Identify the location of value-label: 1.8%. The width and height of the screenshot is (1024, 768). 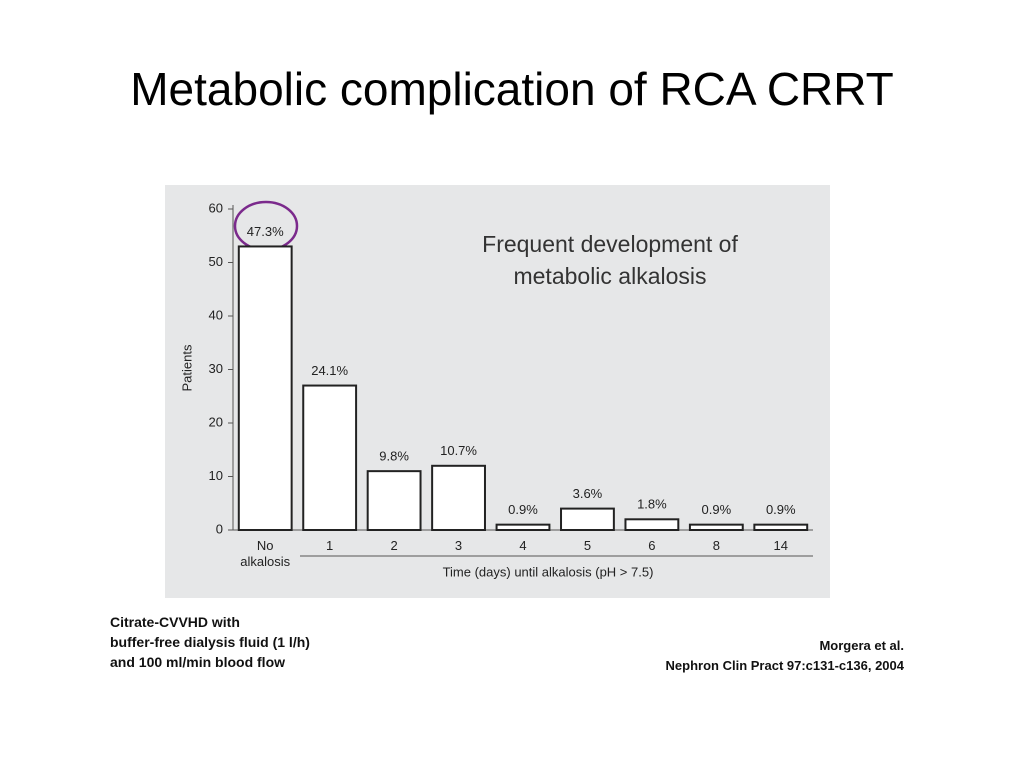
(652, 504).